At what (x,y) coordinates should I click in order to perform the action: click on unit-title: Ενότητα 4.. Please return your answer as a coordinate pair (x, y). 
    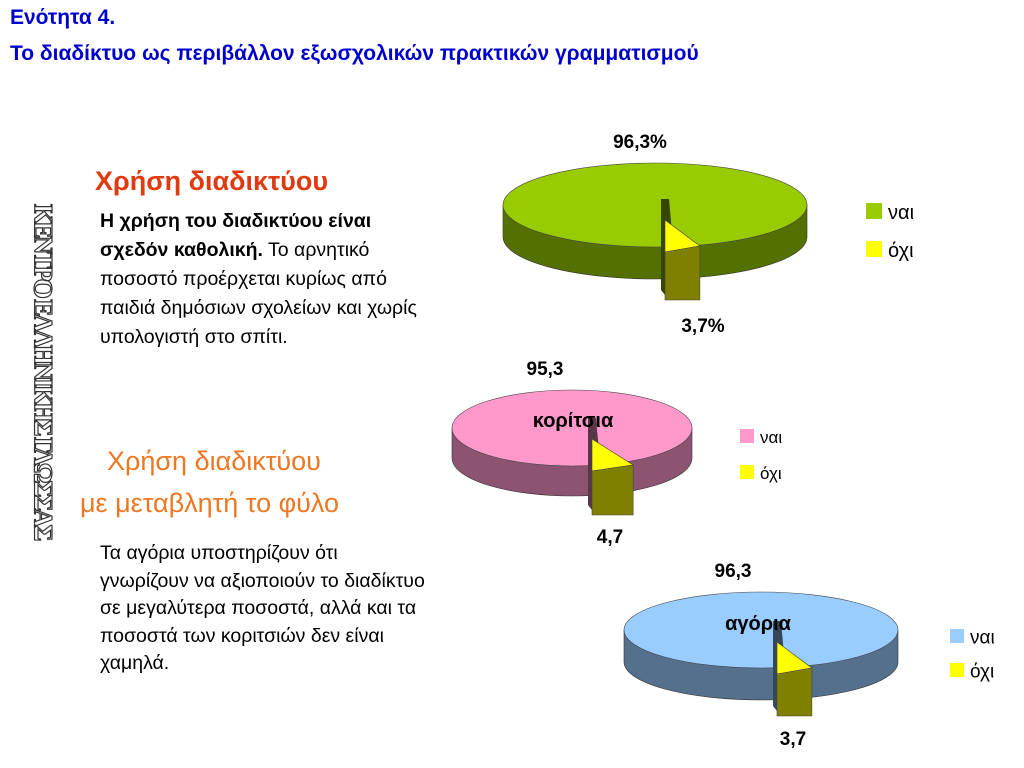
    Looking at the image, I should click on (63, 17).